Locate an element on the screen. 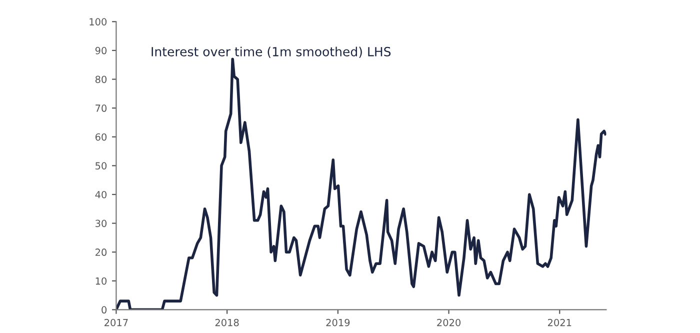 The image size is (700, 333). y-tick-label: 60 is located at coordinates (101, 137).